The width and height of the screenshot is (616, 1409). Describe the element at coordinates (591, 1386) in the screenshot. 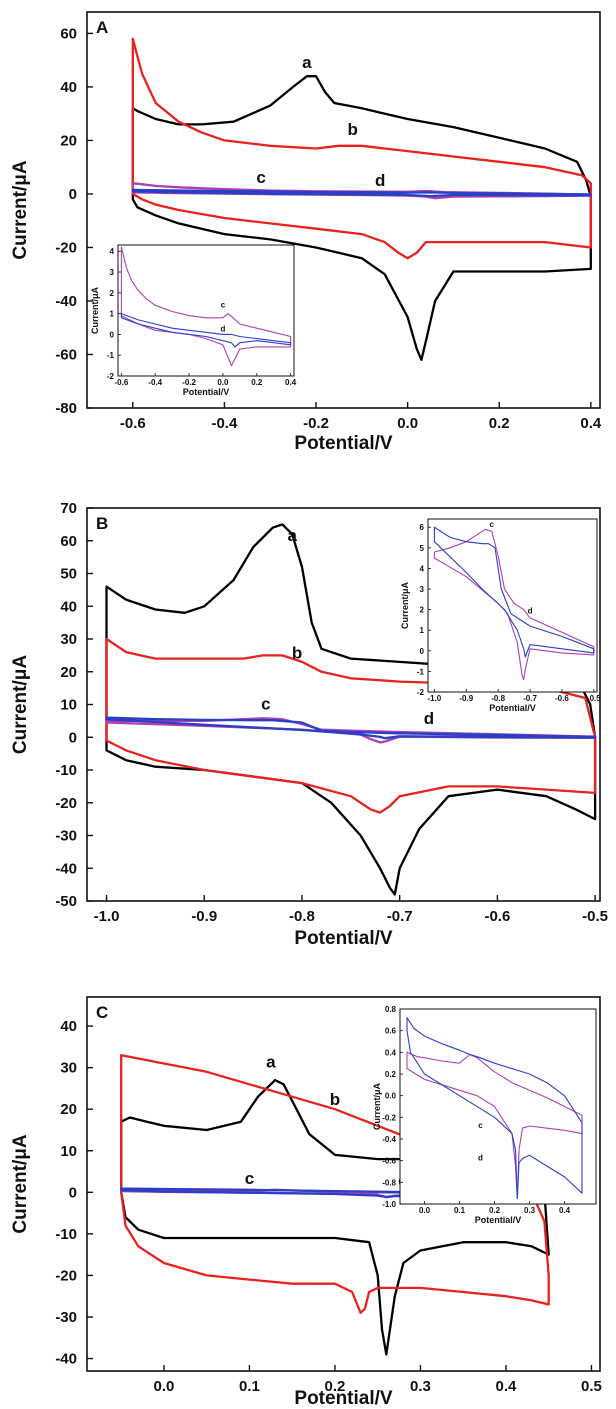

I see `x-tick-label: 0.5` at that location.